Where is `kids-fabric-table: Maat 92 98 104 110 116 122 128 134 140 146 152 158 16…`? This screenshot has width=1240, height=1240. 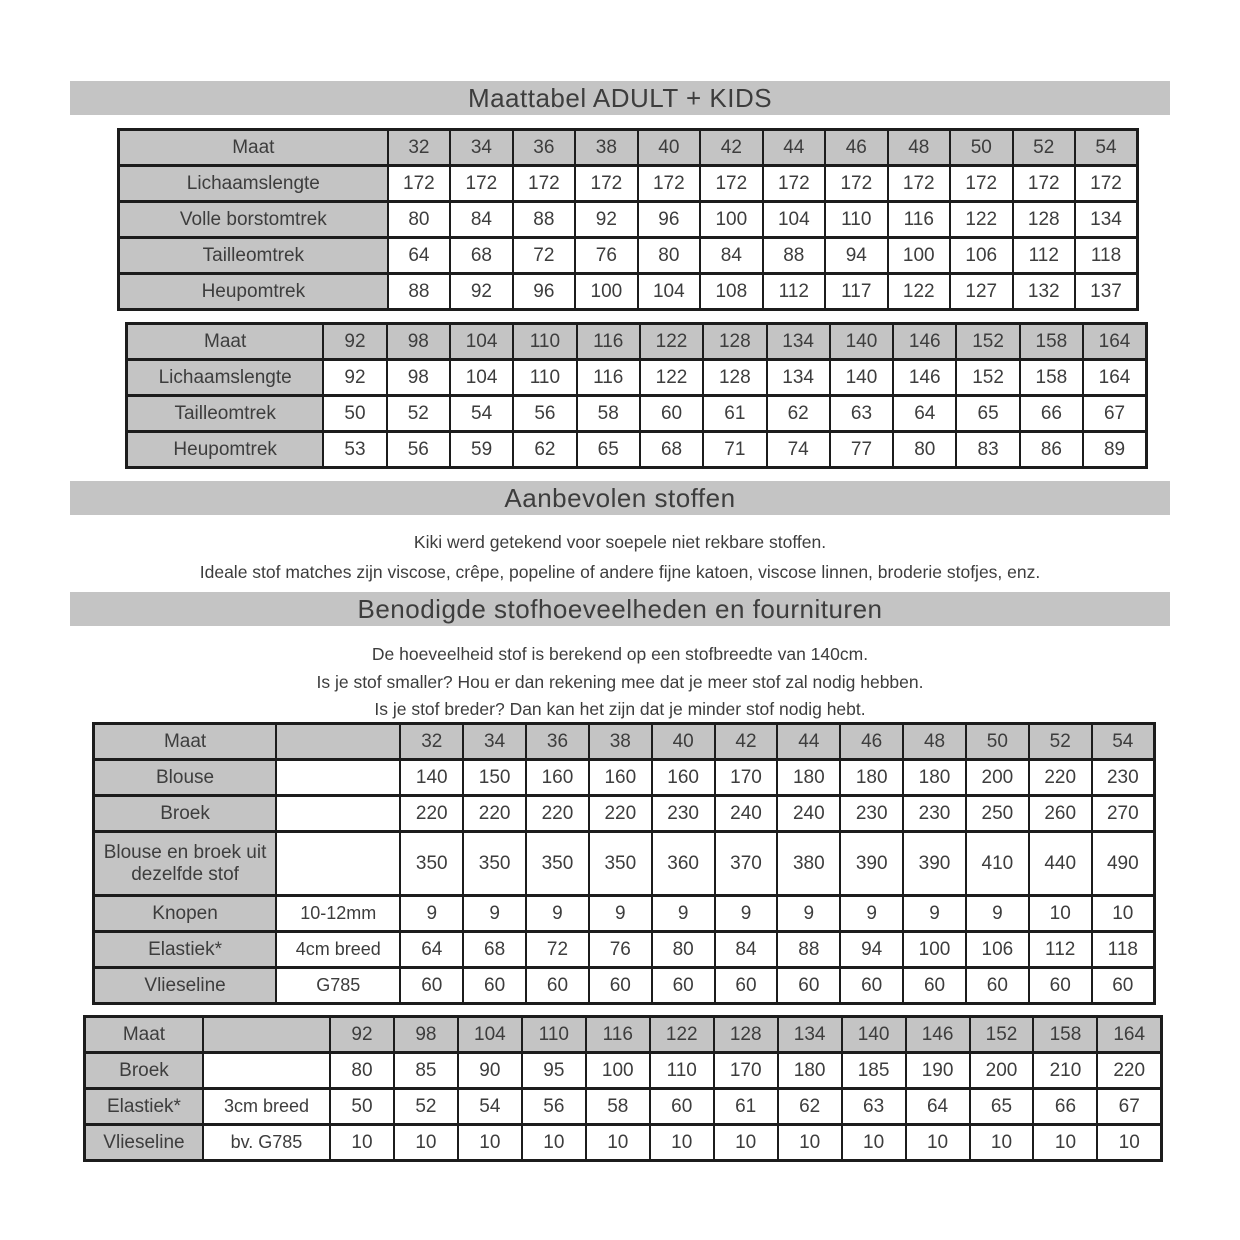 kids-fabric-table: Maat 92 98 104 110 116 122 128 134 140 146 152 158 16… is located at coordinates (623, 1088).